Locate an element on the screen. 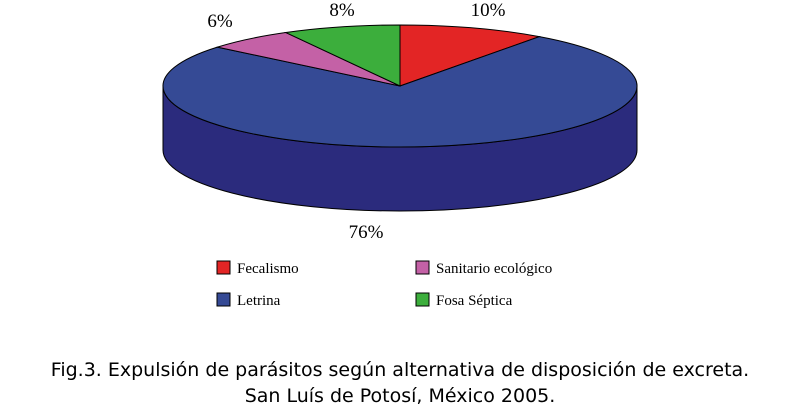 This screenshot has height=409, width=800. legend-label-fosa-septica: Fosa Séptica is located at coordinates (474, 301).